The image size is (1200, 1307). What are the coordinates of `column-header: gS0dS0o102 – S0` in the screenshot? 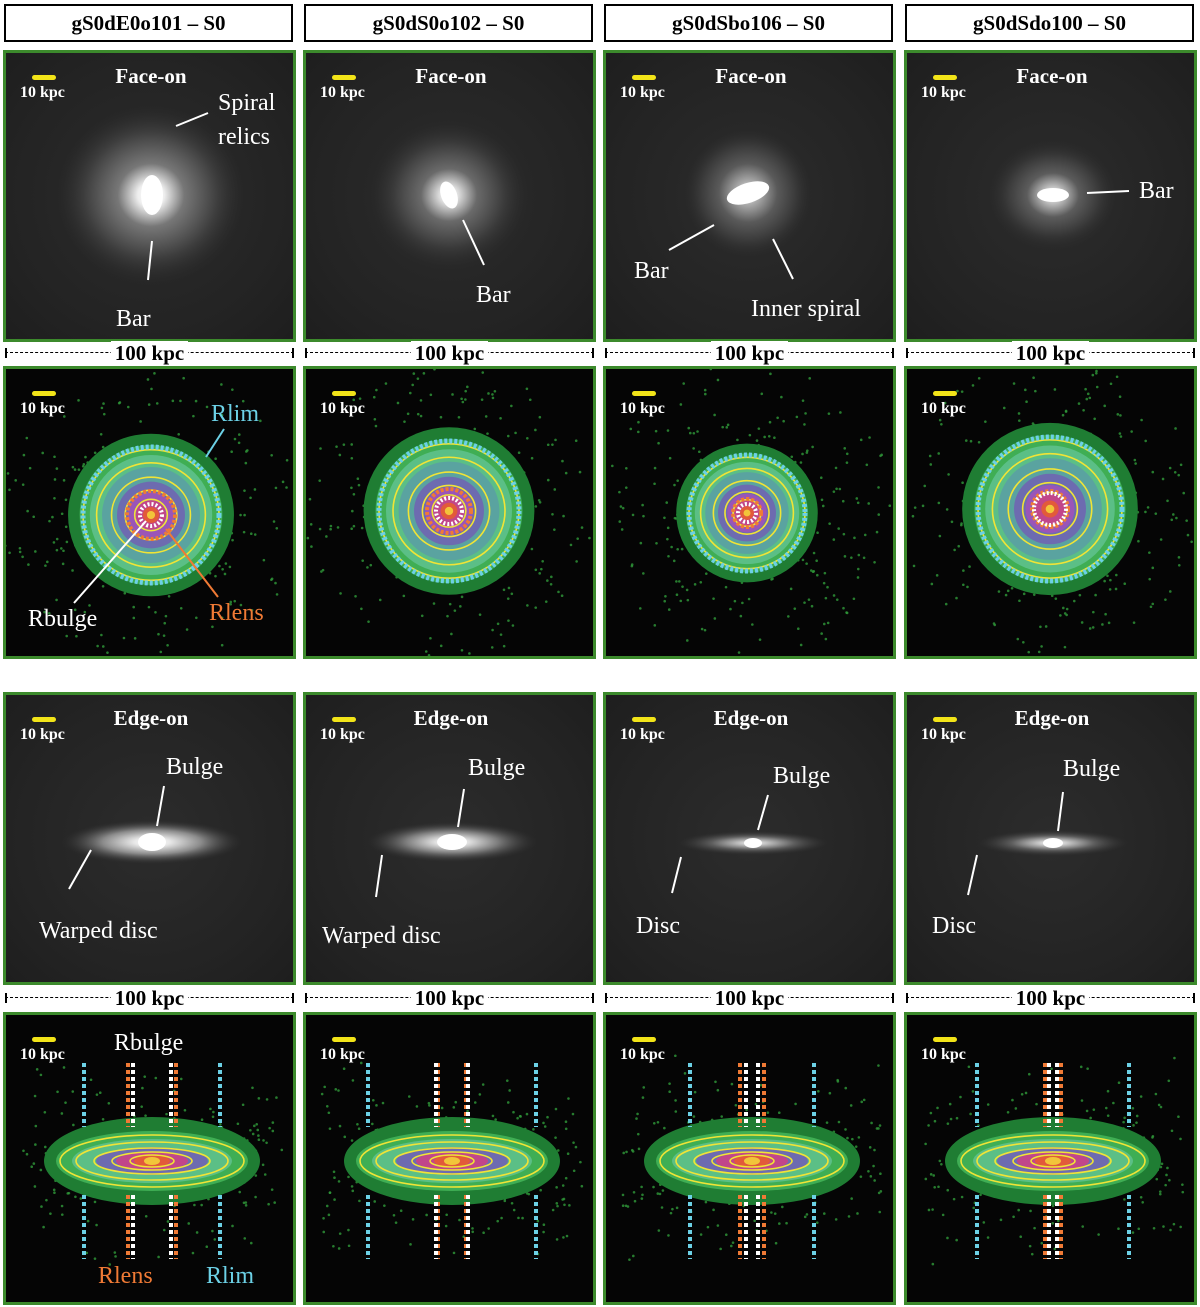 It's located at (448, 23).